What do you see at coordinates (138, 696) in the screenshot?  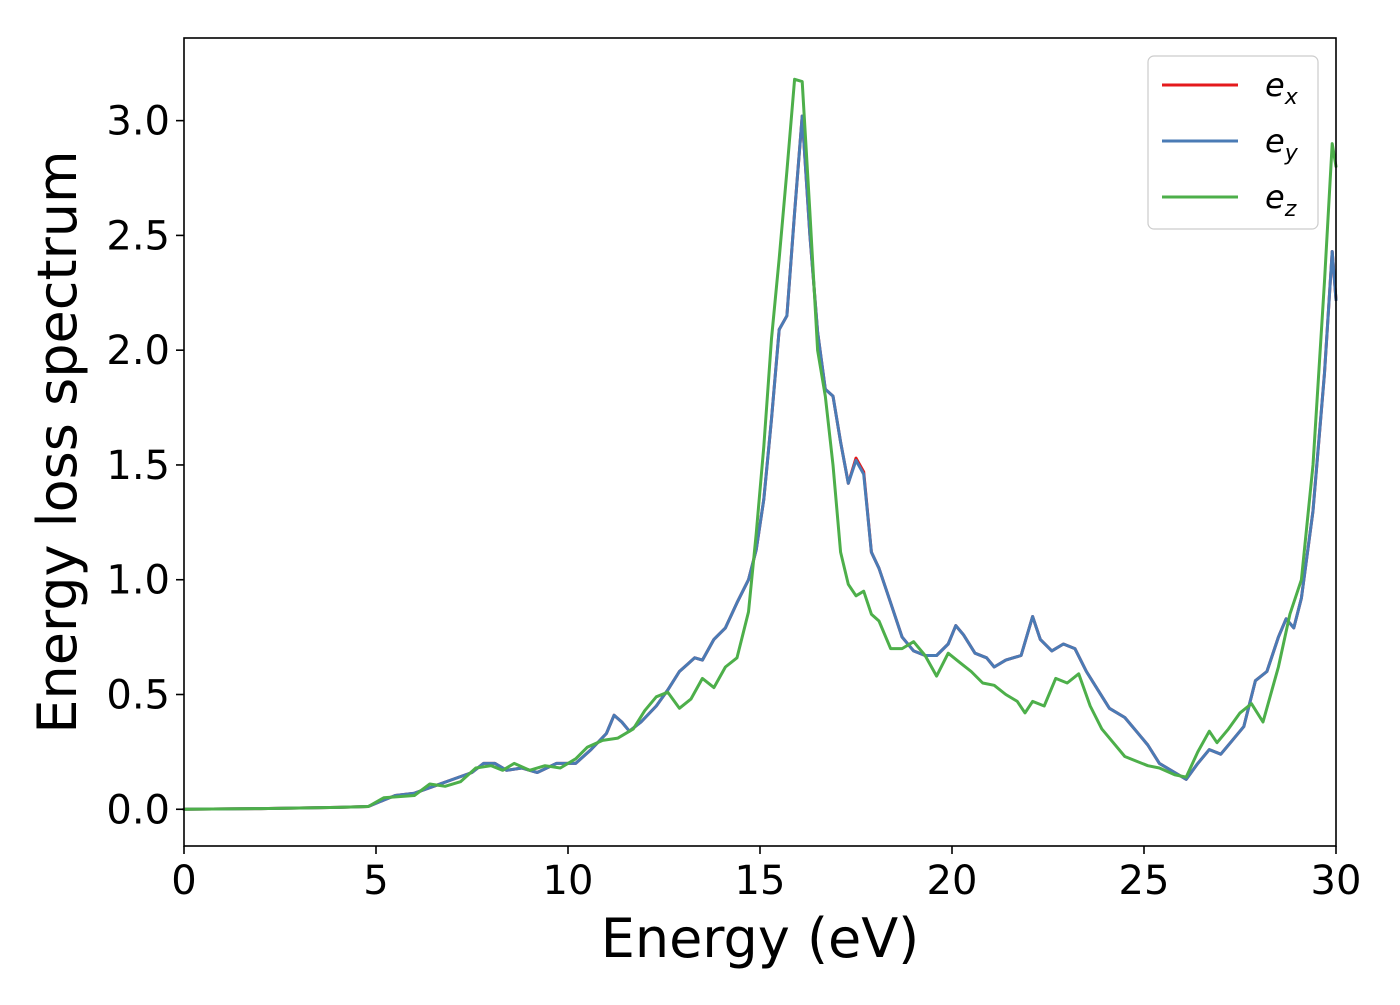 I see `y-tick-label: 0.5` at bounding box center [138, 696].